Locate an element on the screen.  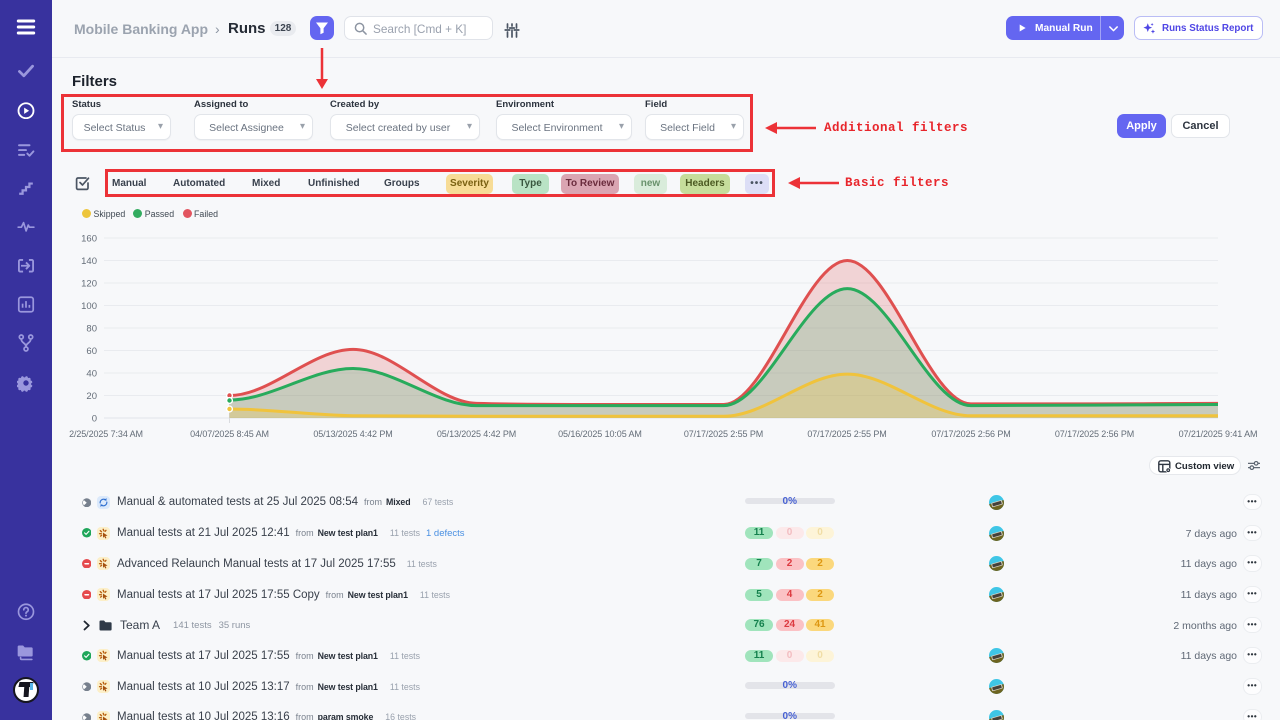
svg-text: 60 is located at coordinates (91, 351).